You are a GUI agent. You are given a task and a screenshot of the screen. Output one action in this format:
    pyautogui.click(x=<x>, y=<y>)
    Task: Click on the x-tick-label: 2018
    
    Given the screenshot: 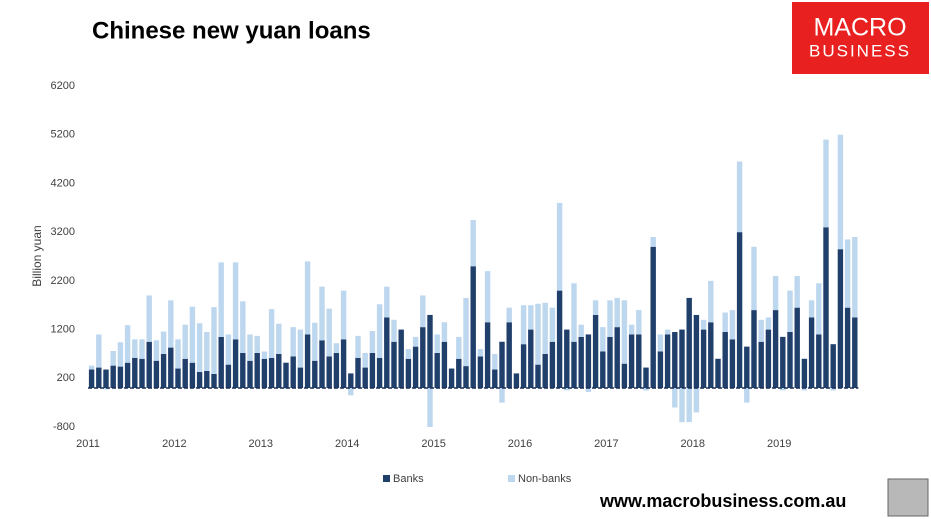 What is the action you would take?
    pyautogui.click(x=693, y=444)
    